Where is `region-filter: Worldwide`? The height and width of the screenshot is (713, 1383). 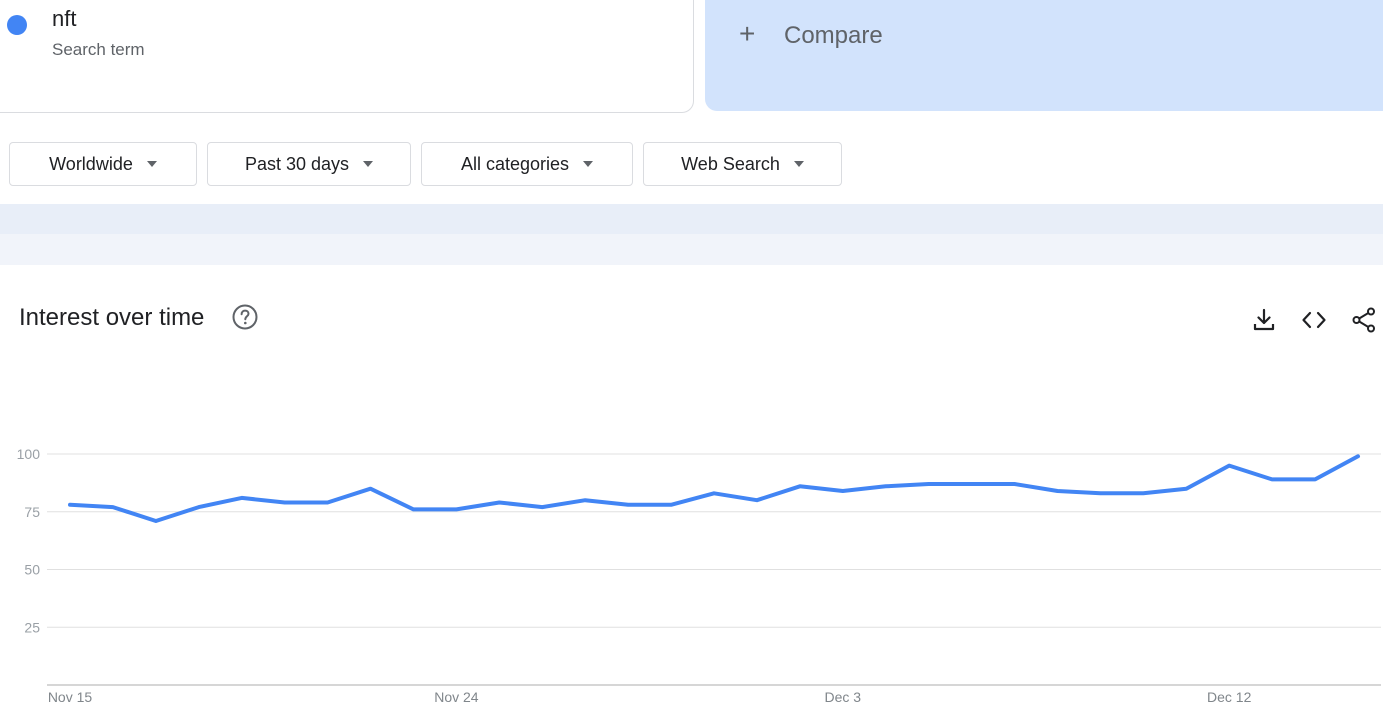 region-filter: Worldwide is located at coordinates (103, 164).